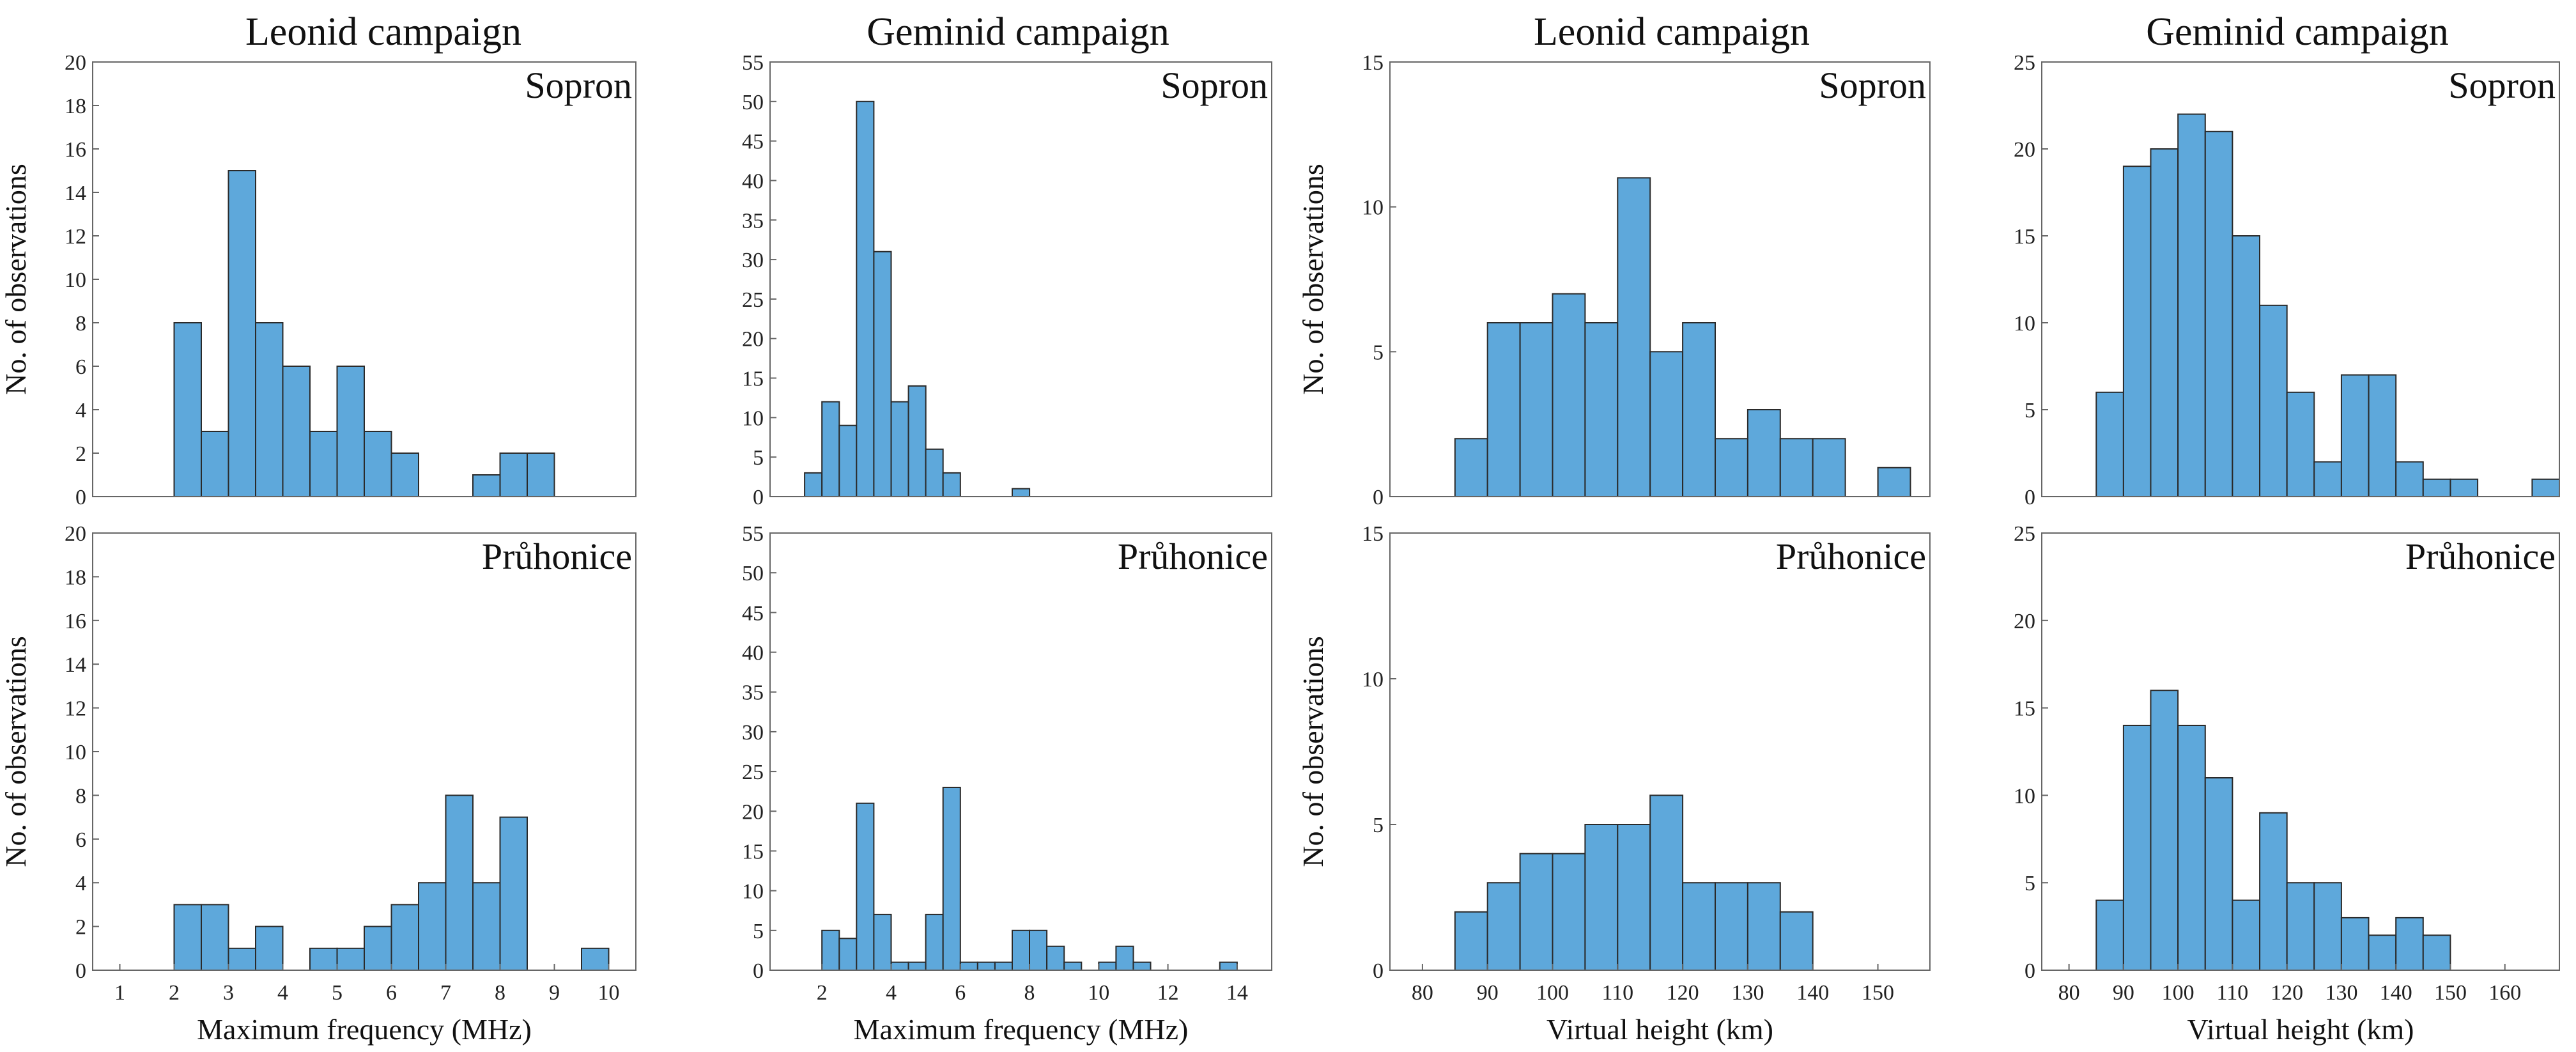 This screenshot has height=1052, width=2576. Describe the element at coordinates (1168, 993) in the screenshot. I see `x-tick-label: 12` at that location.